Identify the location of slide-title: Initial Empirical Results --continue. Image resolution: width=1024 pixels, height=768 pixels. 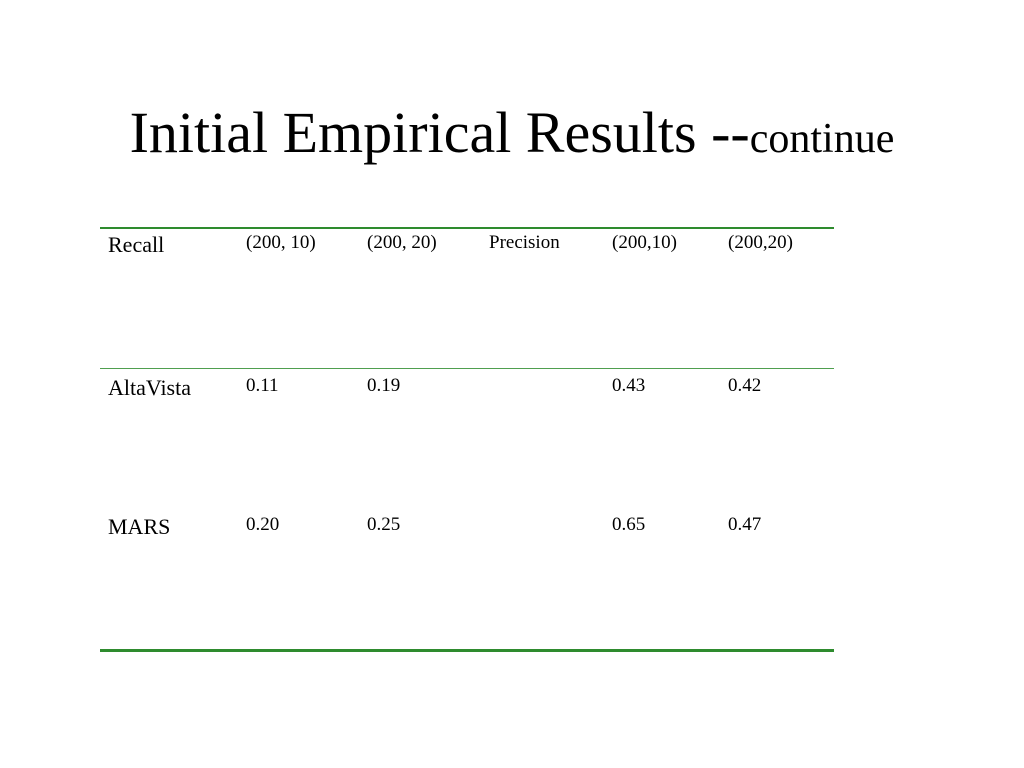
(512, 136).